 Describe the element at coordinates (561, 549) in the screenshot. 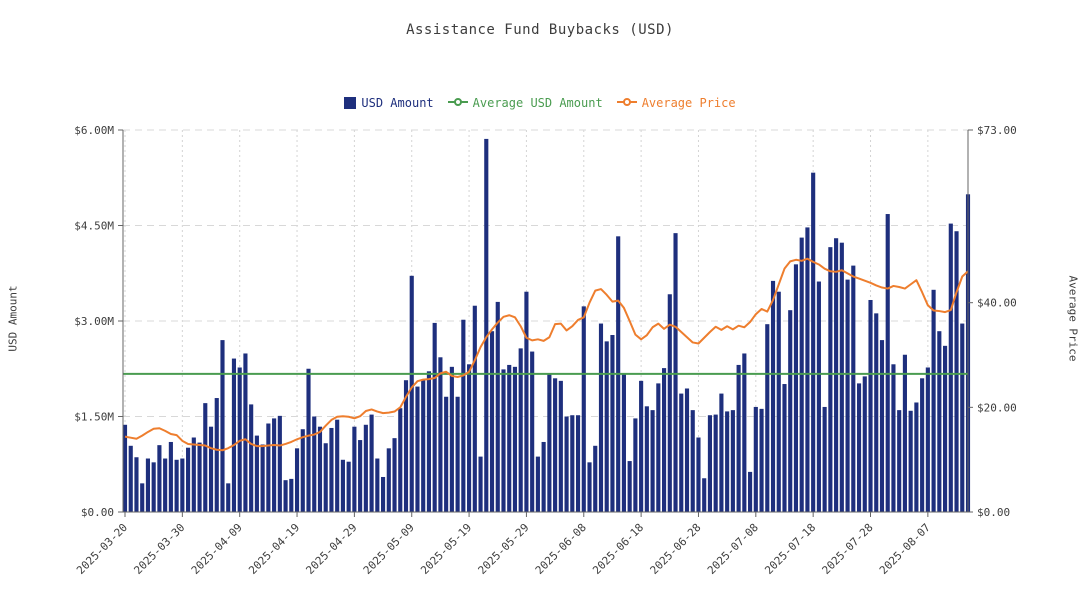

I see `svg-text: 2025-06-08` at that location.